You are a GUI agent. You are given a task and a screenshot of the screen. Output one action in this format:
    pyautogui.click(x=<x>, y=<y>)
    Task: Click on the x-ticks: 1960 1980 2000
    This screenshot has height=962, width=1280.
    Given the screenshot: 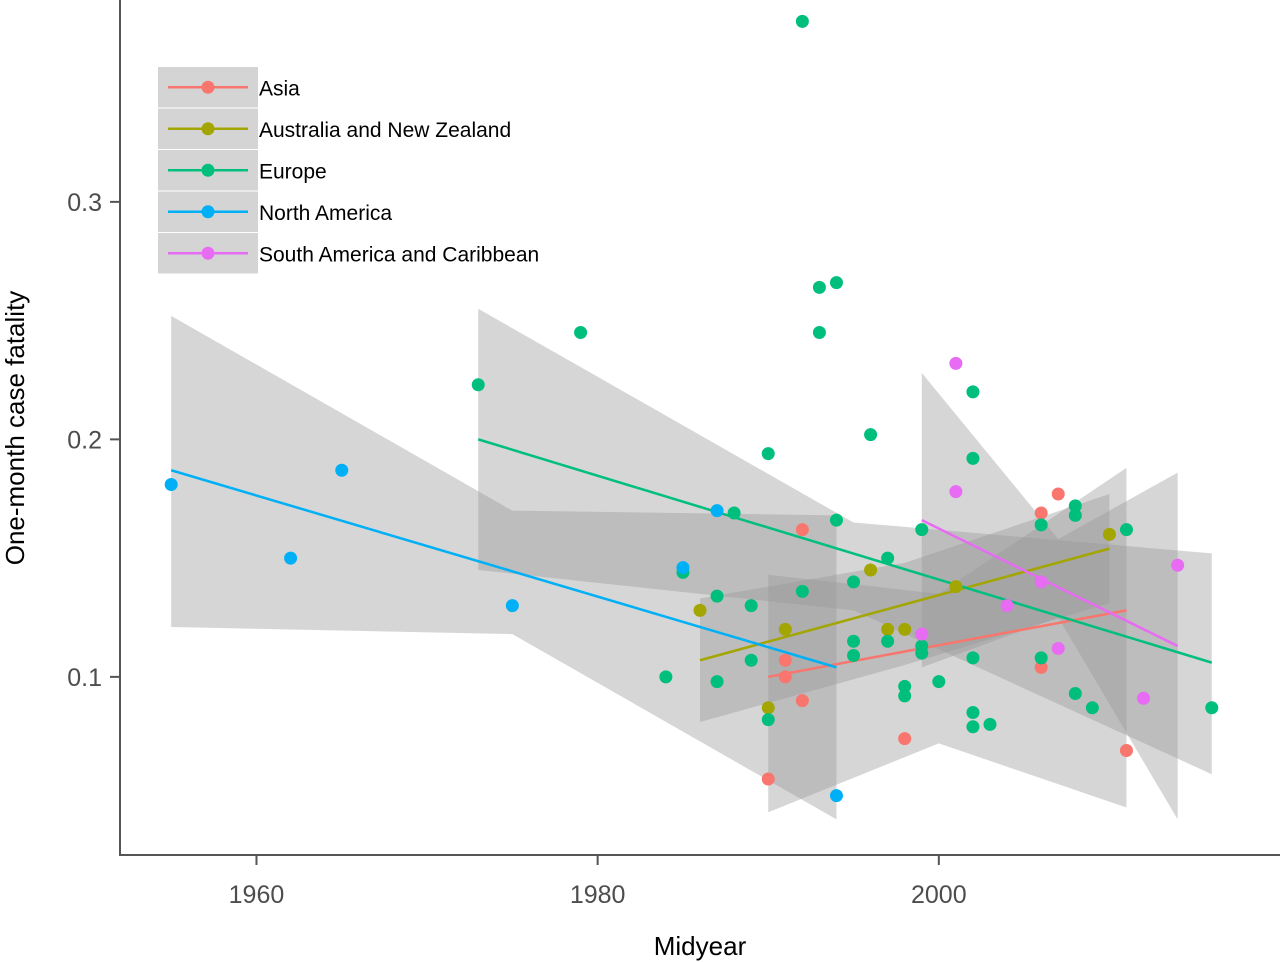 What is the action you would take?
    pyautogui.click(x=598, y=882)
    